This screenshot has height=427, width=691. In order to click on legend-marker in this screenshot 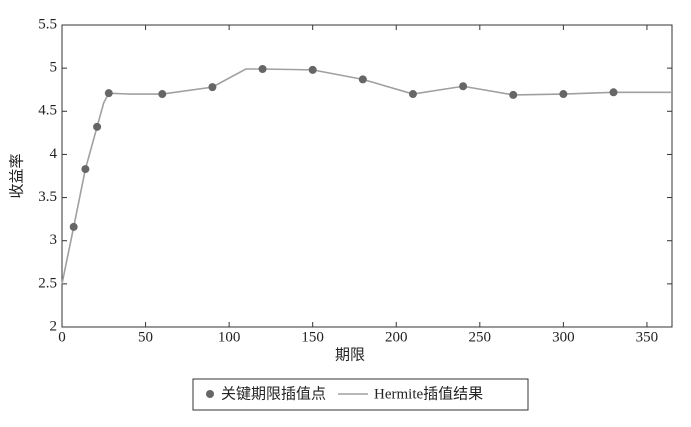, I will do `click(210, 394)`.